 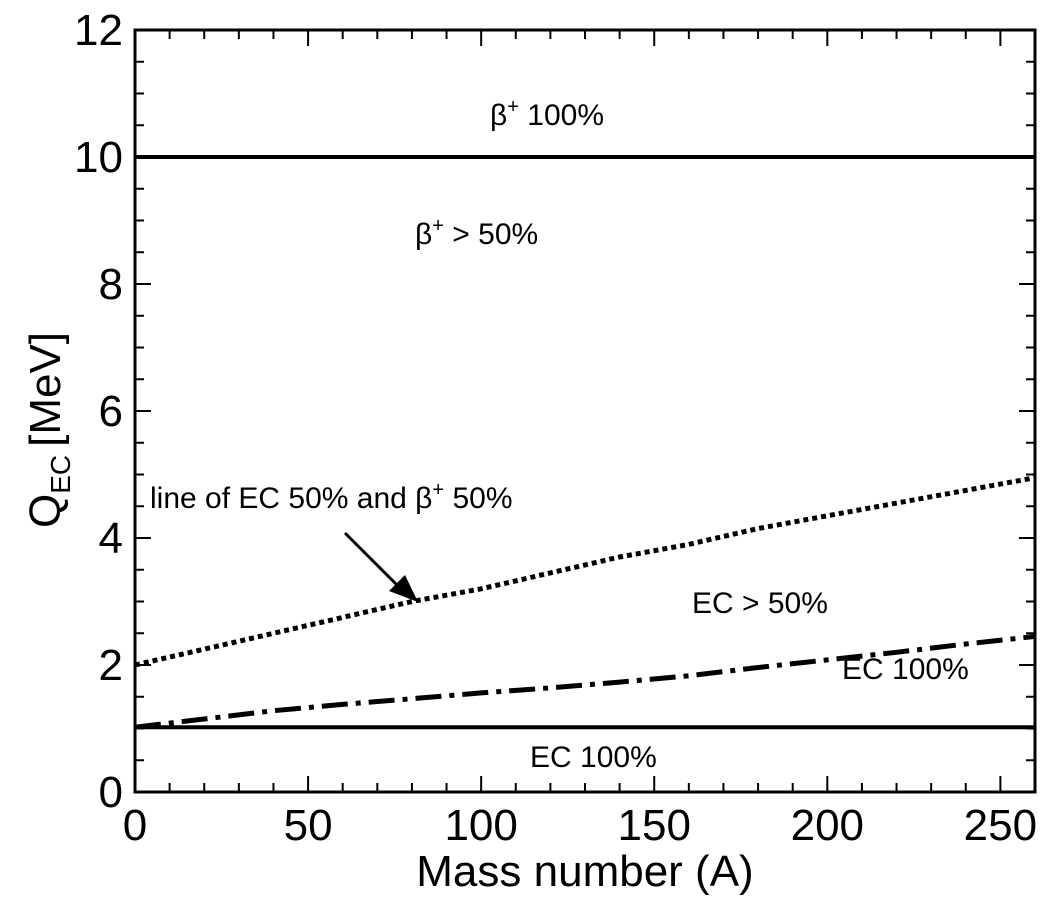 What do you see at coordinates (905, 669) in the screenshot?
I see `annotation-ec-100-upper: EC 100%` at bounding box center [905, 669].